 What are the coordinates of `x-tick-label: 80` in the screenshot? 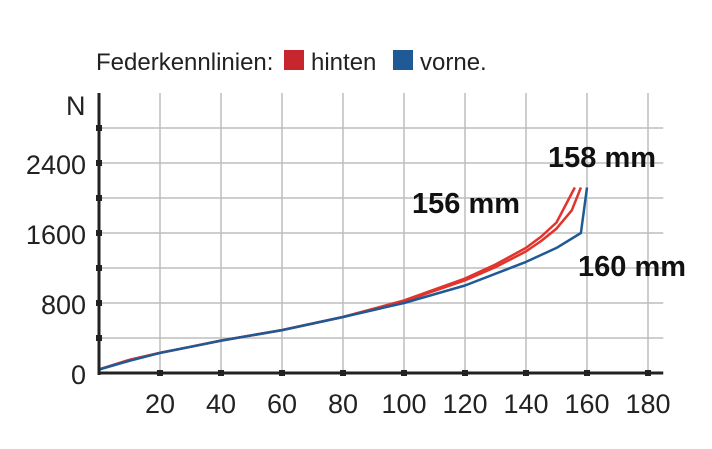 It's located at (343, 404).